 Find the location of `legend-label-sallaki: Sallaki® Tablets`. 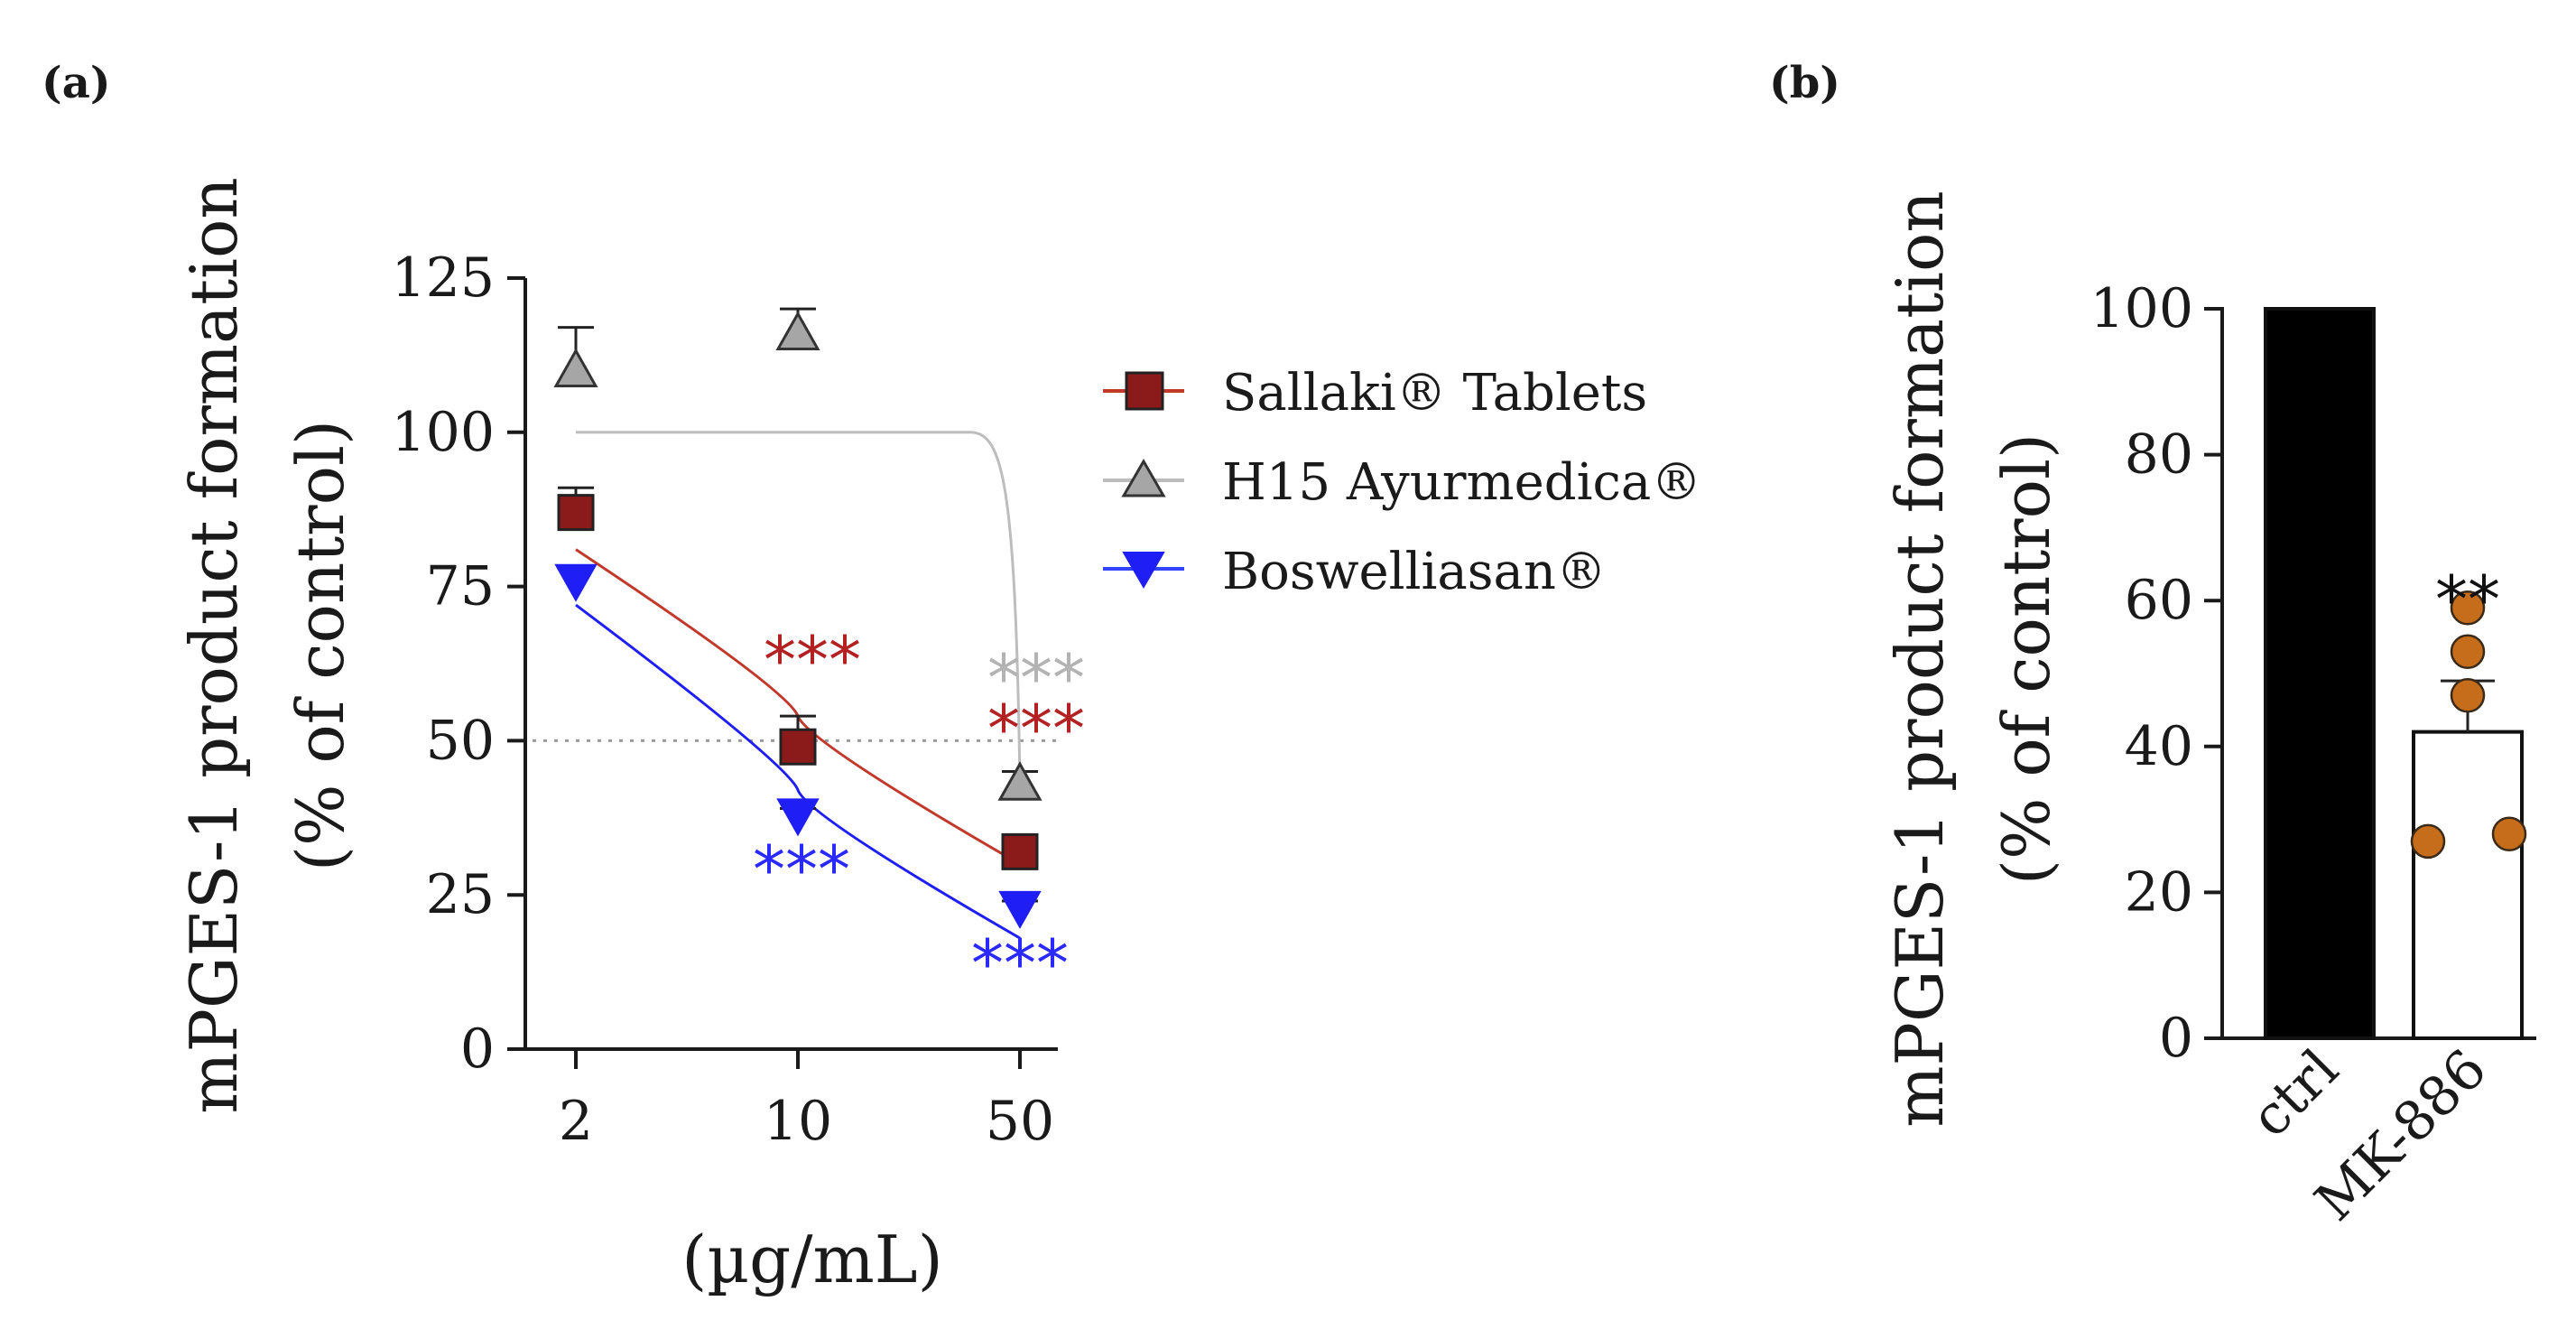

legend-label-sallaki: Sallaki® Tablets is located at coordinates (1434, 393).